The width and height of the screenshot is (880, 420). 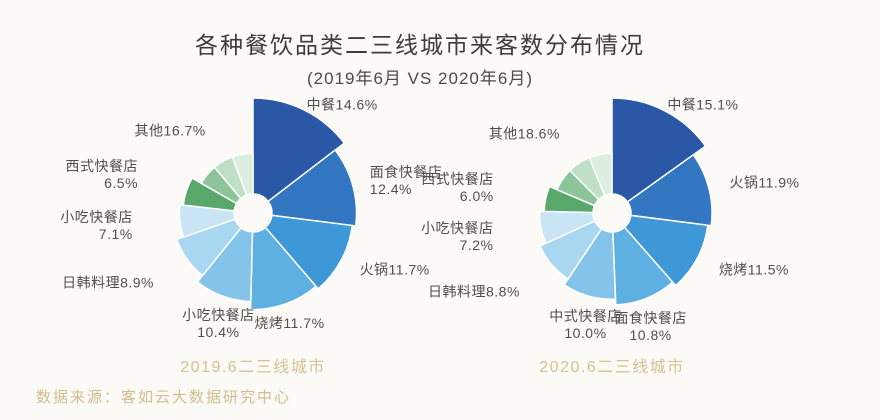 I want to click on segment-label-小吃快餐店: 小吃快餐店 7.2%, so click(x=457, y=237).